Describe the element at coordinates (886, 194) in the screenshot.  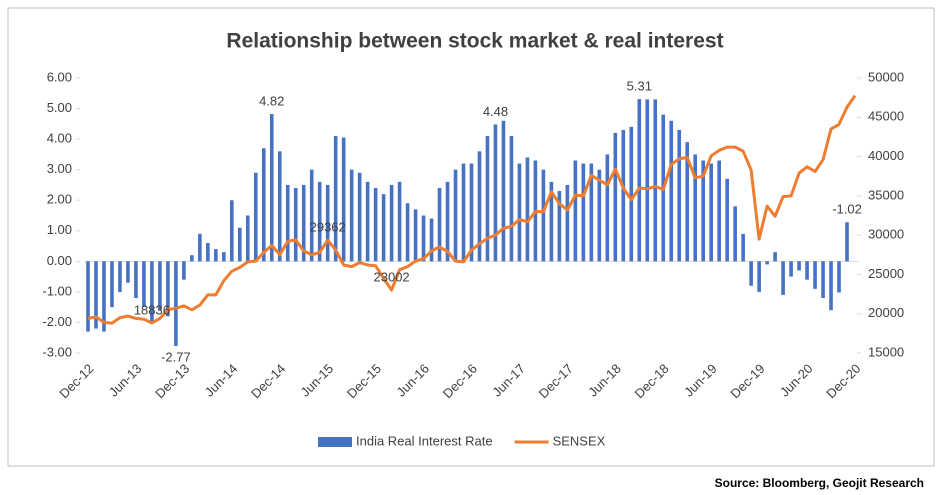
I see `y2-tick-label: 35000` at that location.